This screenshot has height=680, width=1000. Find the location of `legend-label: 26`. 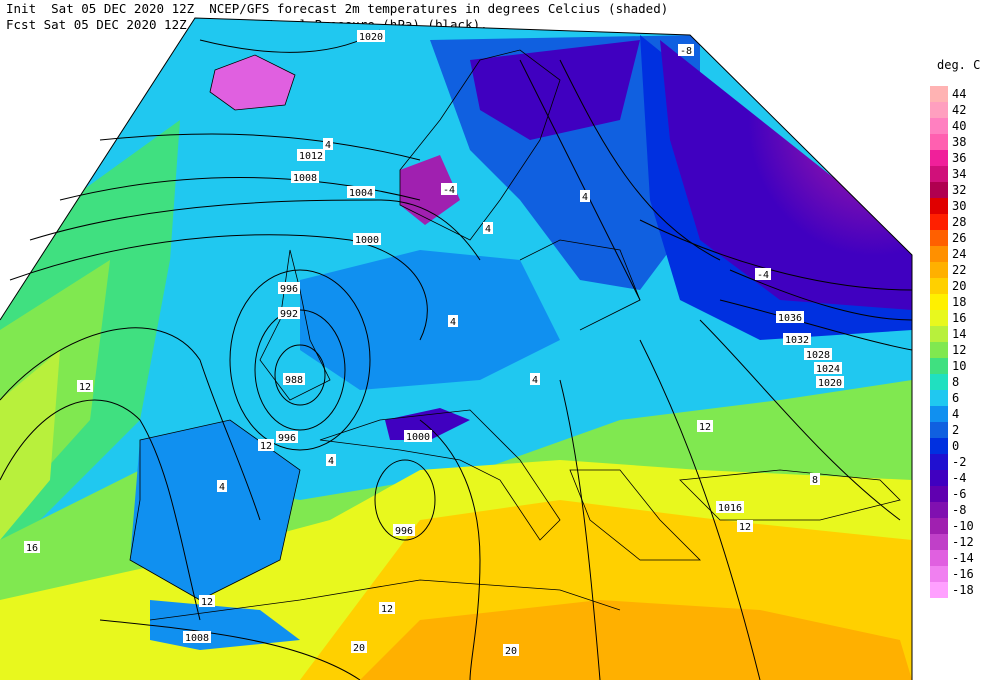

legend-label: 26 is located at coordinates (959, 238).